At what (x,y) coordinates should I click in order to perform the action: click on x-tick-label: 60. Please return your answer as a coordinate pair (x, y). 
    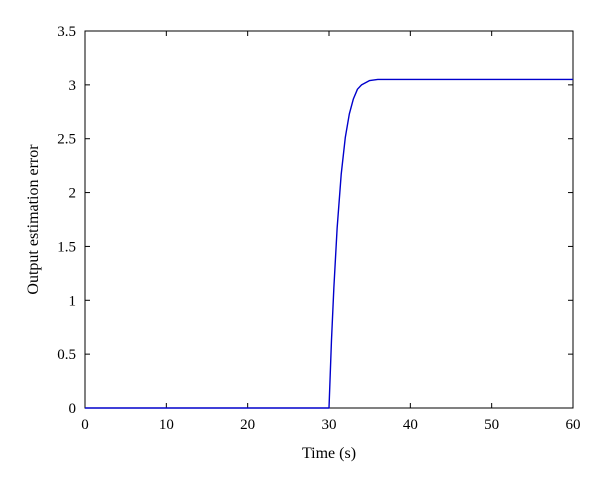
    Looking at the image, I should click on (573, 425).